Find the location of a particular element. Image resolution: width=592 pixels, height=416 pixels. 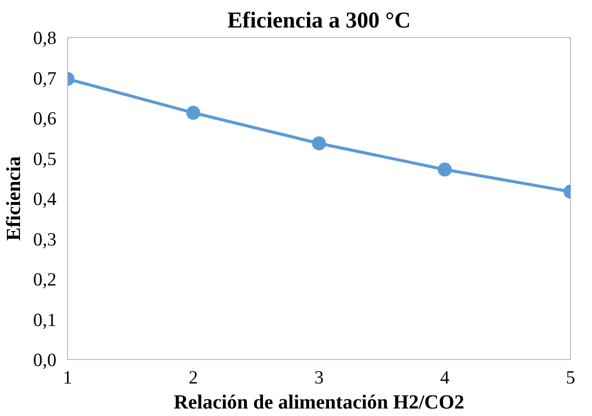

y-tick-label: 0,4 is located at coordinates (45, 199).